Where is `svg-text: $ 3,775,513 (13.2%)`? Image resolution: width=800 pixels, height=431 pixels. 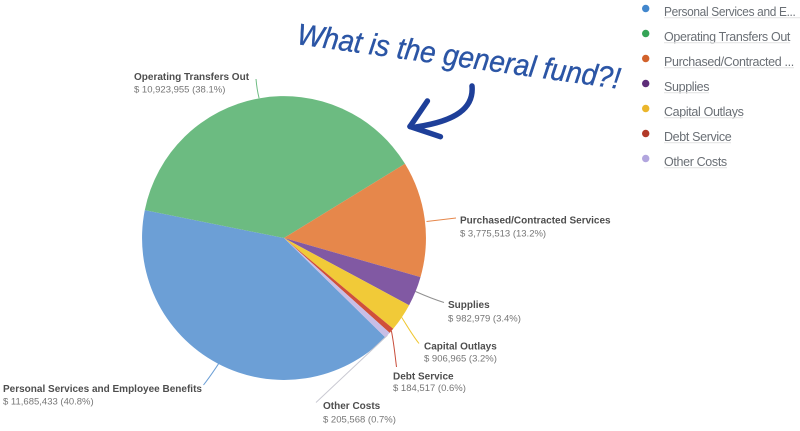
svg-text: $ 3,775,513 (13.2%) is located at coordinates (503, 234).